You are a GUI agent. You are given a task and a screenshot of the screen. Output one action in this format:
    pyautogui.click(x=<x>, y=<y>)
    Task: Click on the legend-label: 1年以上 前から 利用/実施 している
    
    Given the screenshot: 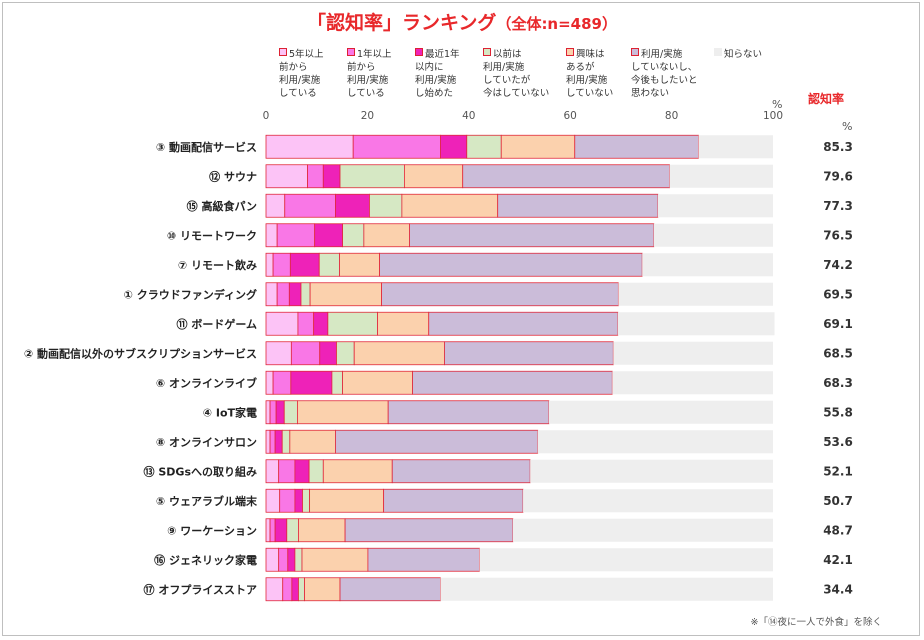 What is the action you would take?
    pyautogui.click(x=369, y=74)
    